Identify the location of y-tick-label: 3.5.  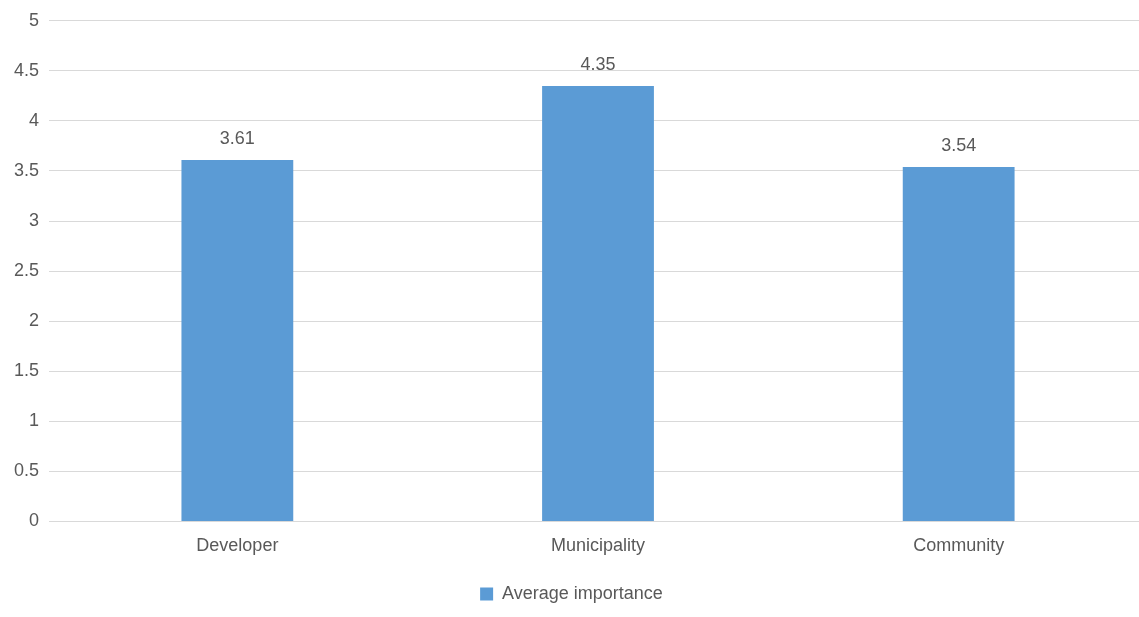
(26, 169).